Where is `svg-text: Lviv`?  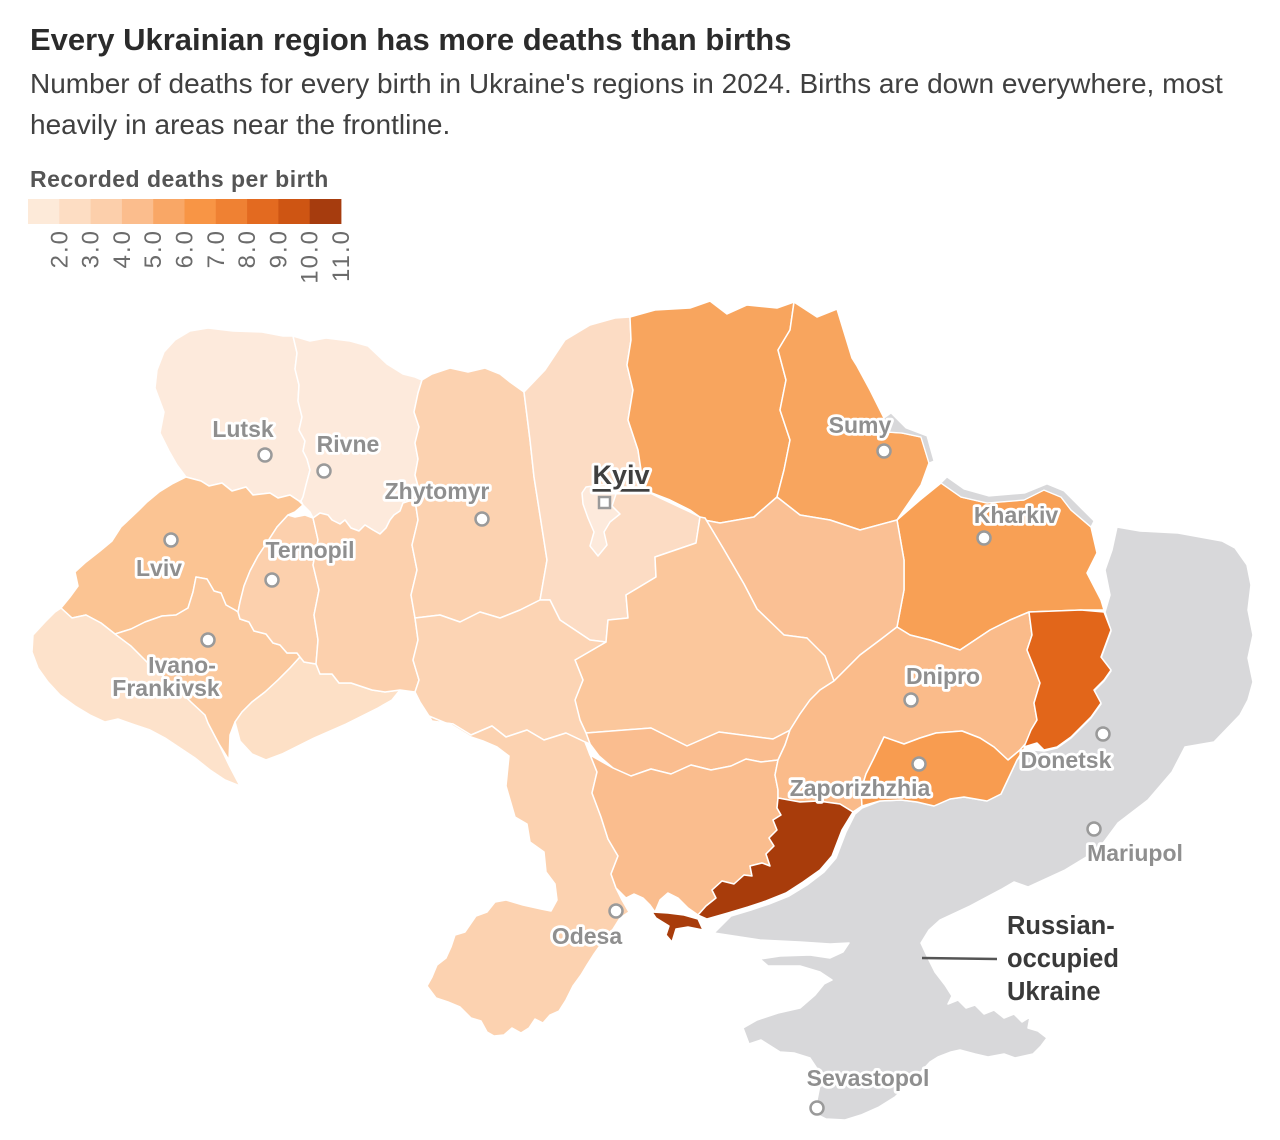 svg-text: Lviv is located at coordinates (159, 568).